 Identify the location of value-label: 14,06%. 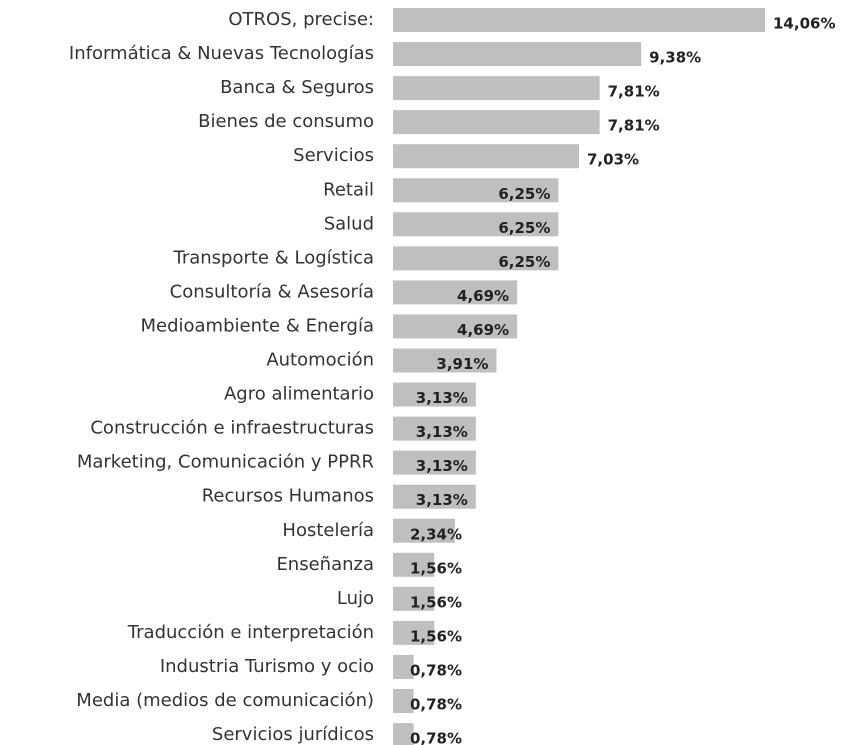
(804, 24).